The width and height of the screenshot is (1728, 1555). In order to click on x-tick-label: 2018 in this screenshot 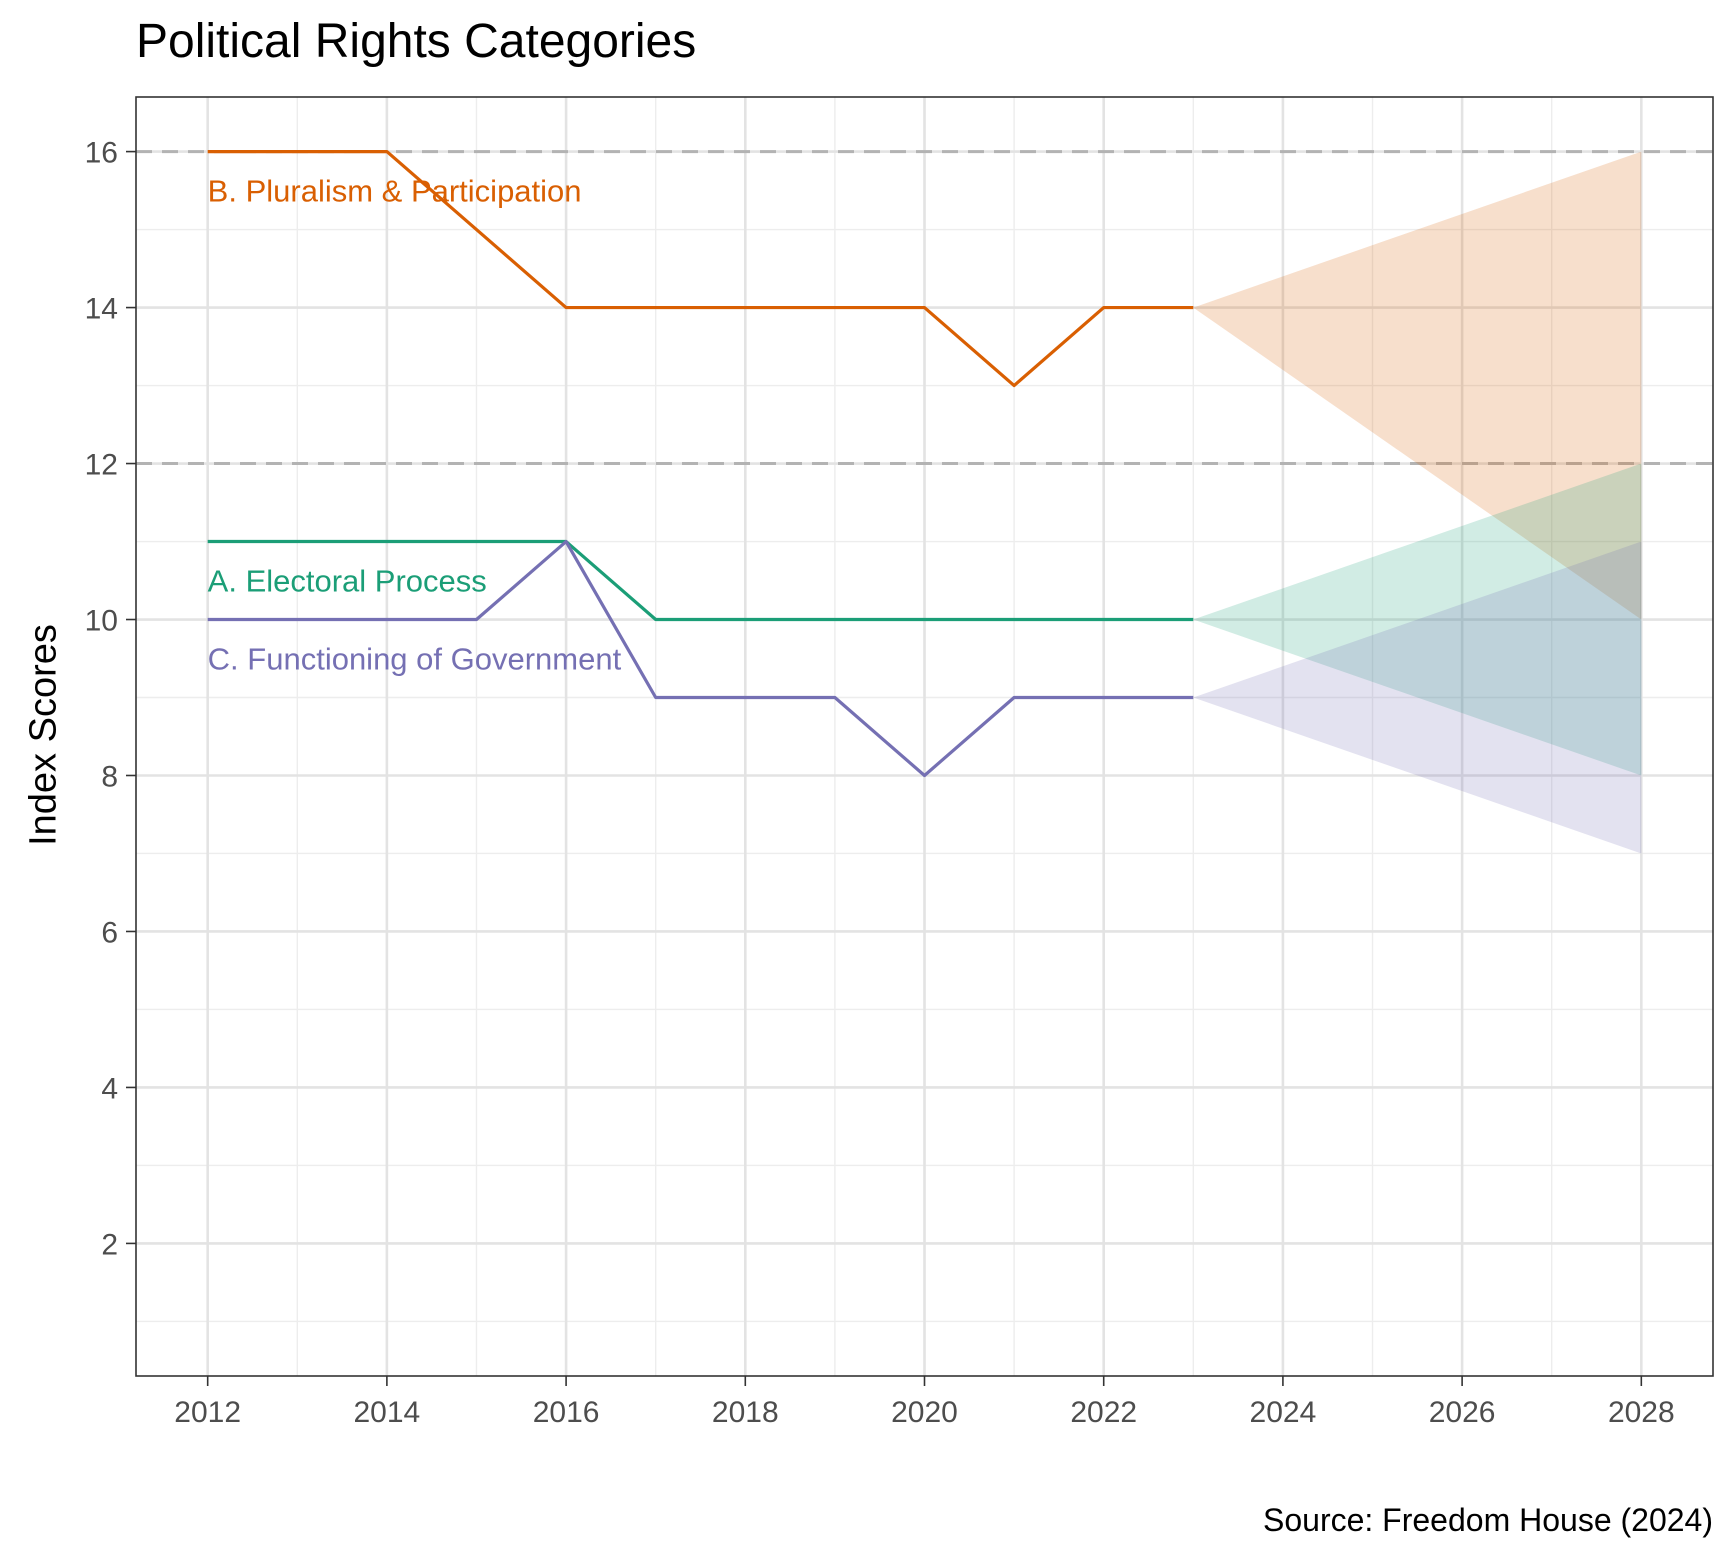, I will do `click(745, 1412)`.